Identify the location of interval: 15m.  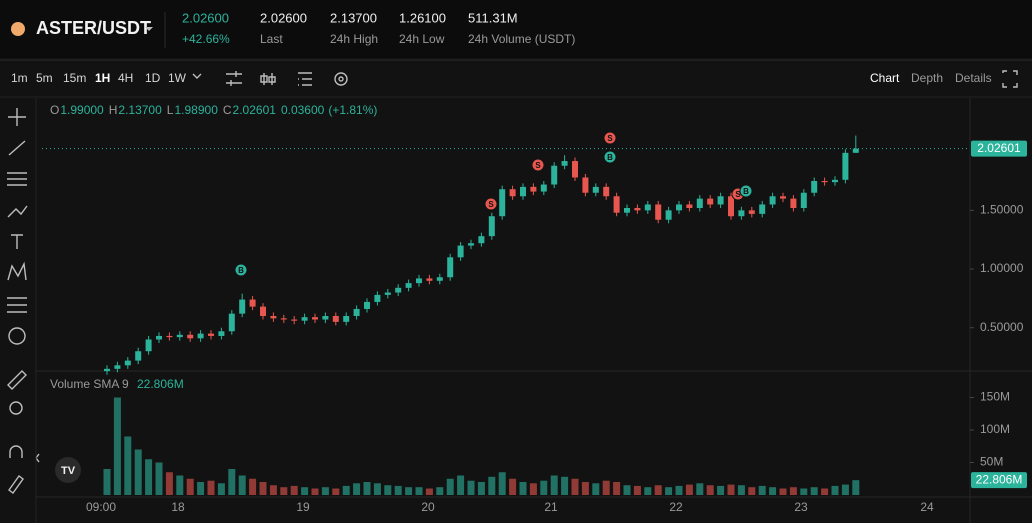
(74, 78).